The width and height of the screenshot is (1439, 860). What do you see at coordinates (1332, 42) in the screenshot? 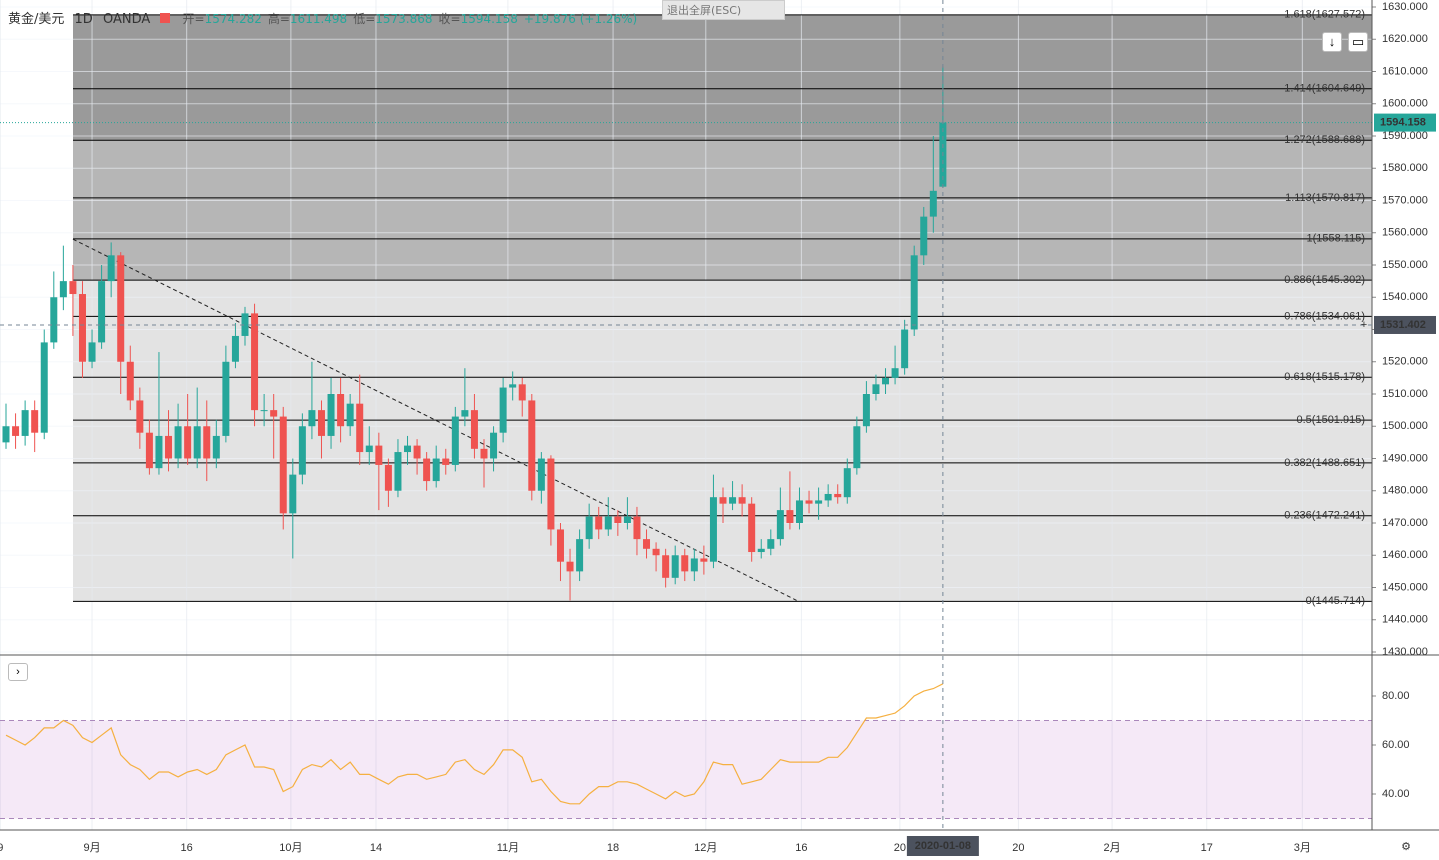
I see `download-button: ↓` at bounding box center [1332, 42].